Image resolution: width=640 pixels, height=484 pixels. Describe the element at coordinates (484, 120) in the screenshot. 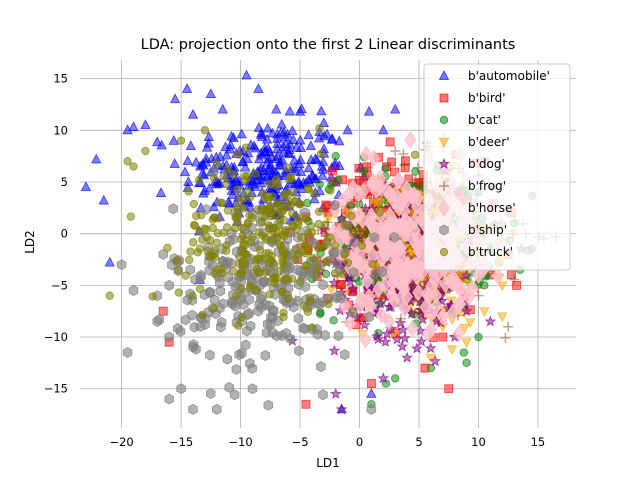

I see `legend-label: b'cat'` at that location.